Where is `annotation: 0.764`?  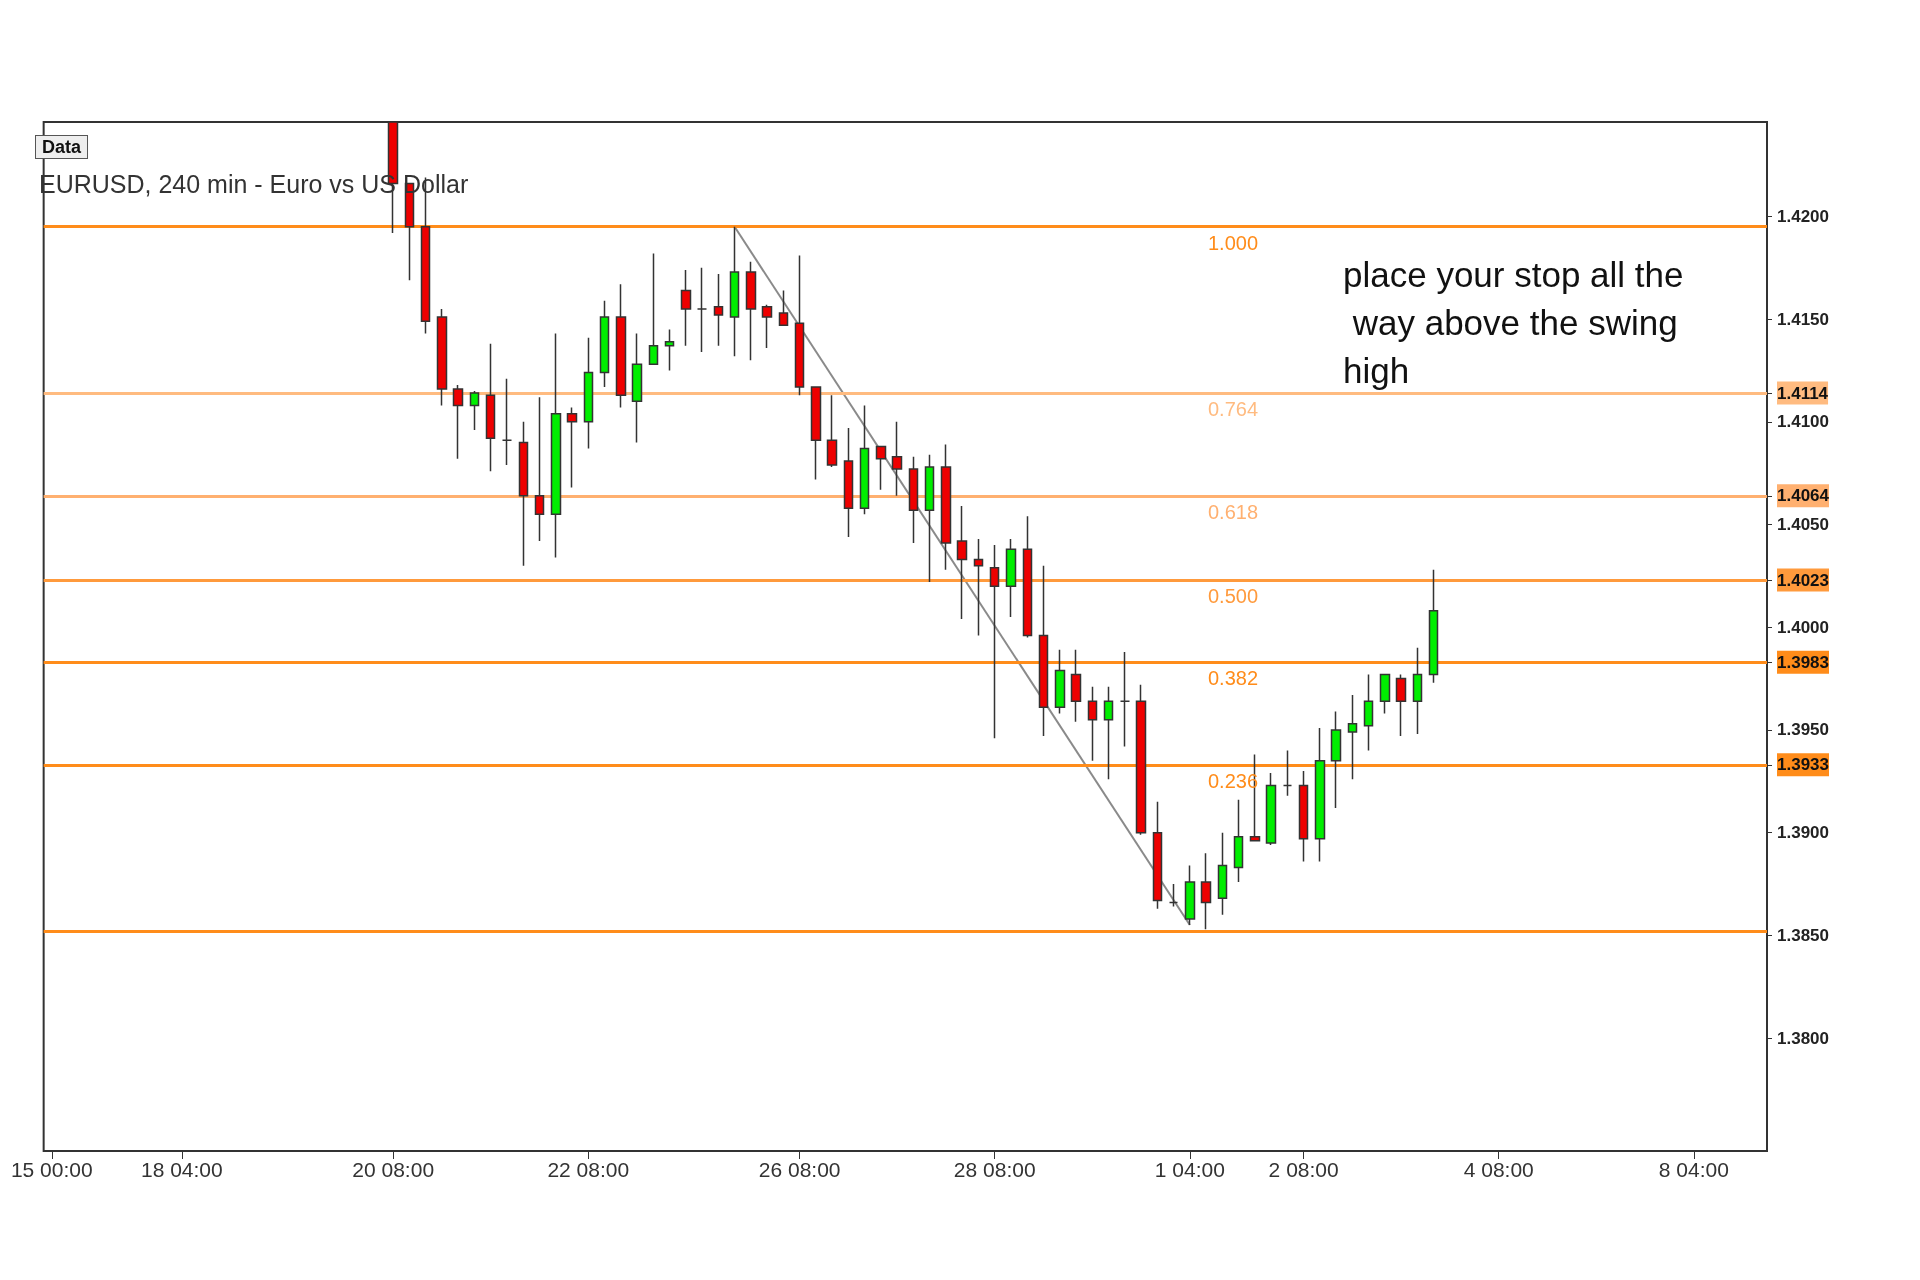 annotation: 0.764 is located at coordinates (1233, 409).